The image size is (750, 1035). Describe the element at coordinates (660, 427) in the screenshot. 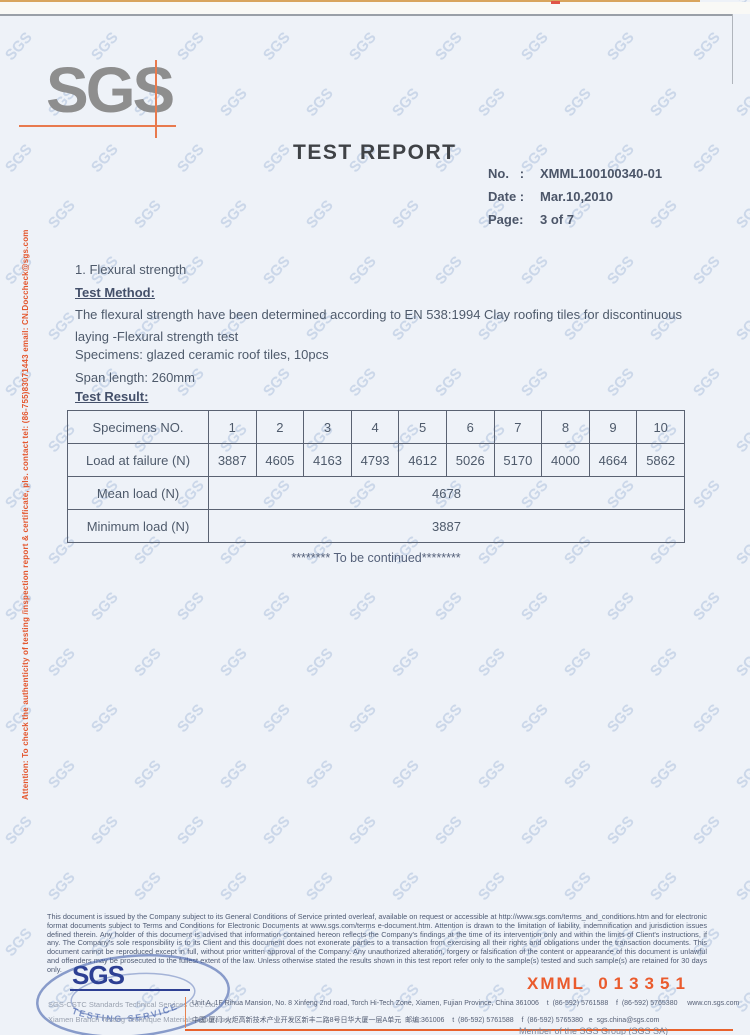

I see `table-cell: 10` at that location.